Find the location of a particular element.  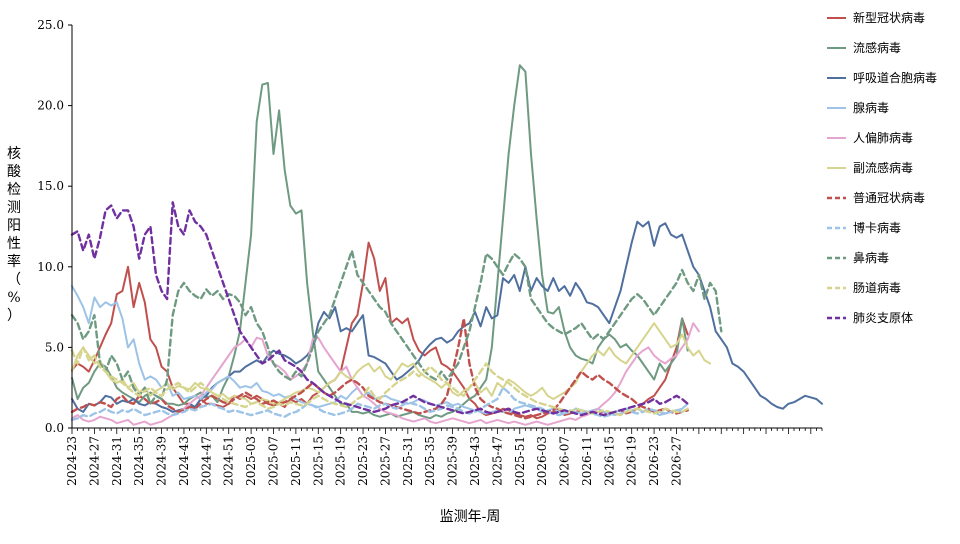

x-tick-label: 2026-19 is located at coordinates (632, 461).